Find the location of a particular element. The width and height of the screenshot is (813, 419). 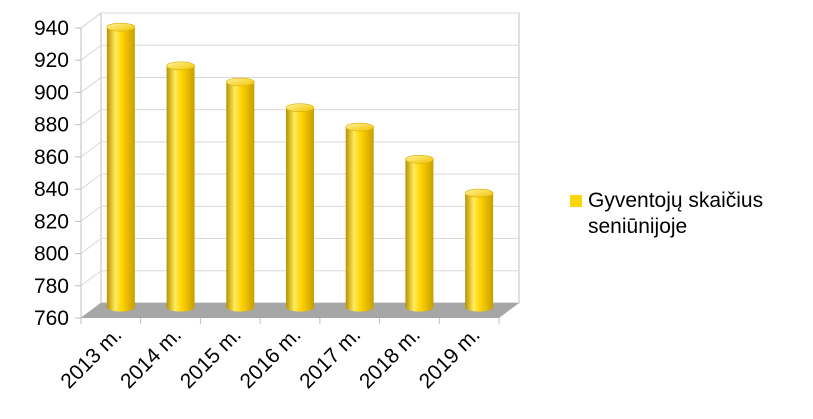

y-tick-label: 940 is located at coordinates (51, 28).